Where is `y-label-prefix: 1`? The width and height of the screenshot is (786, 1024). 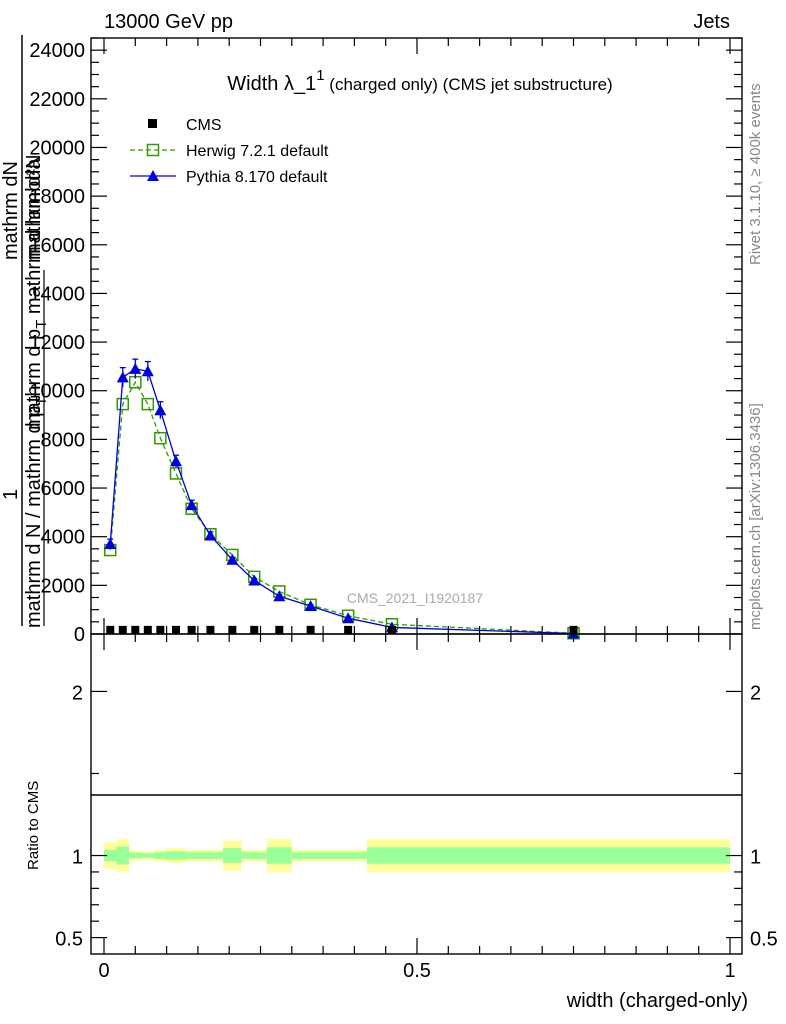
y-label-prefix: 1 is located at coordinates (11, 494).